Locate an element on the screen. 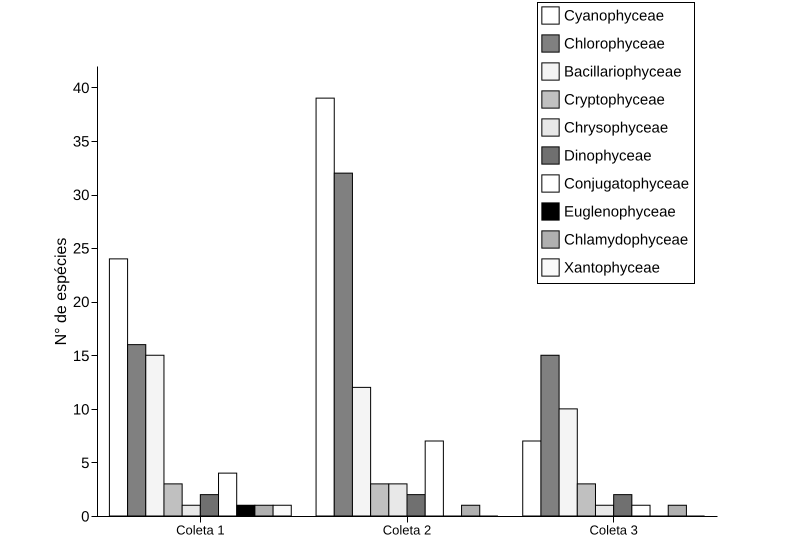 Image resolution: width=793 pixels, height=547 pixels. y-tick-label: 10 is located at coordinates (81, 409).